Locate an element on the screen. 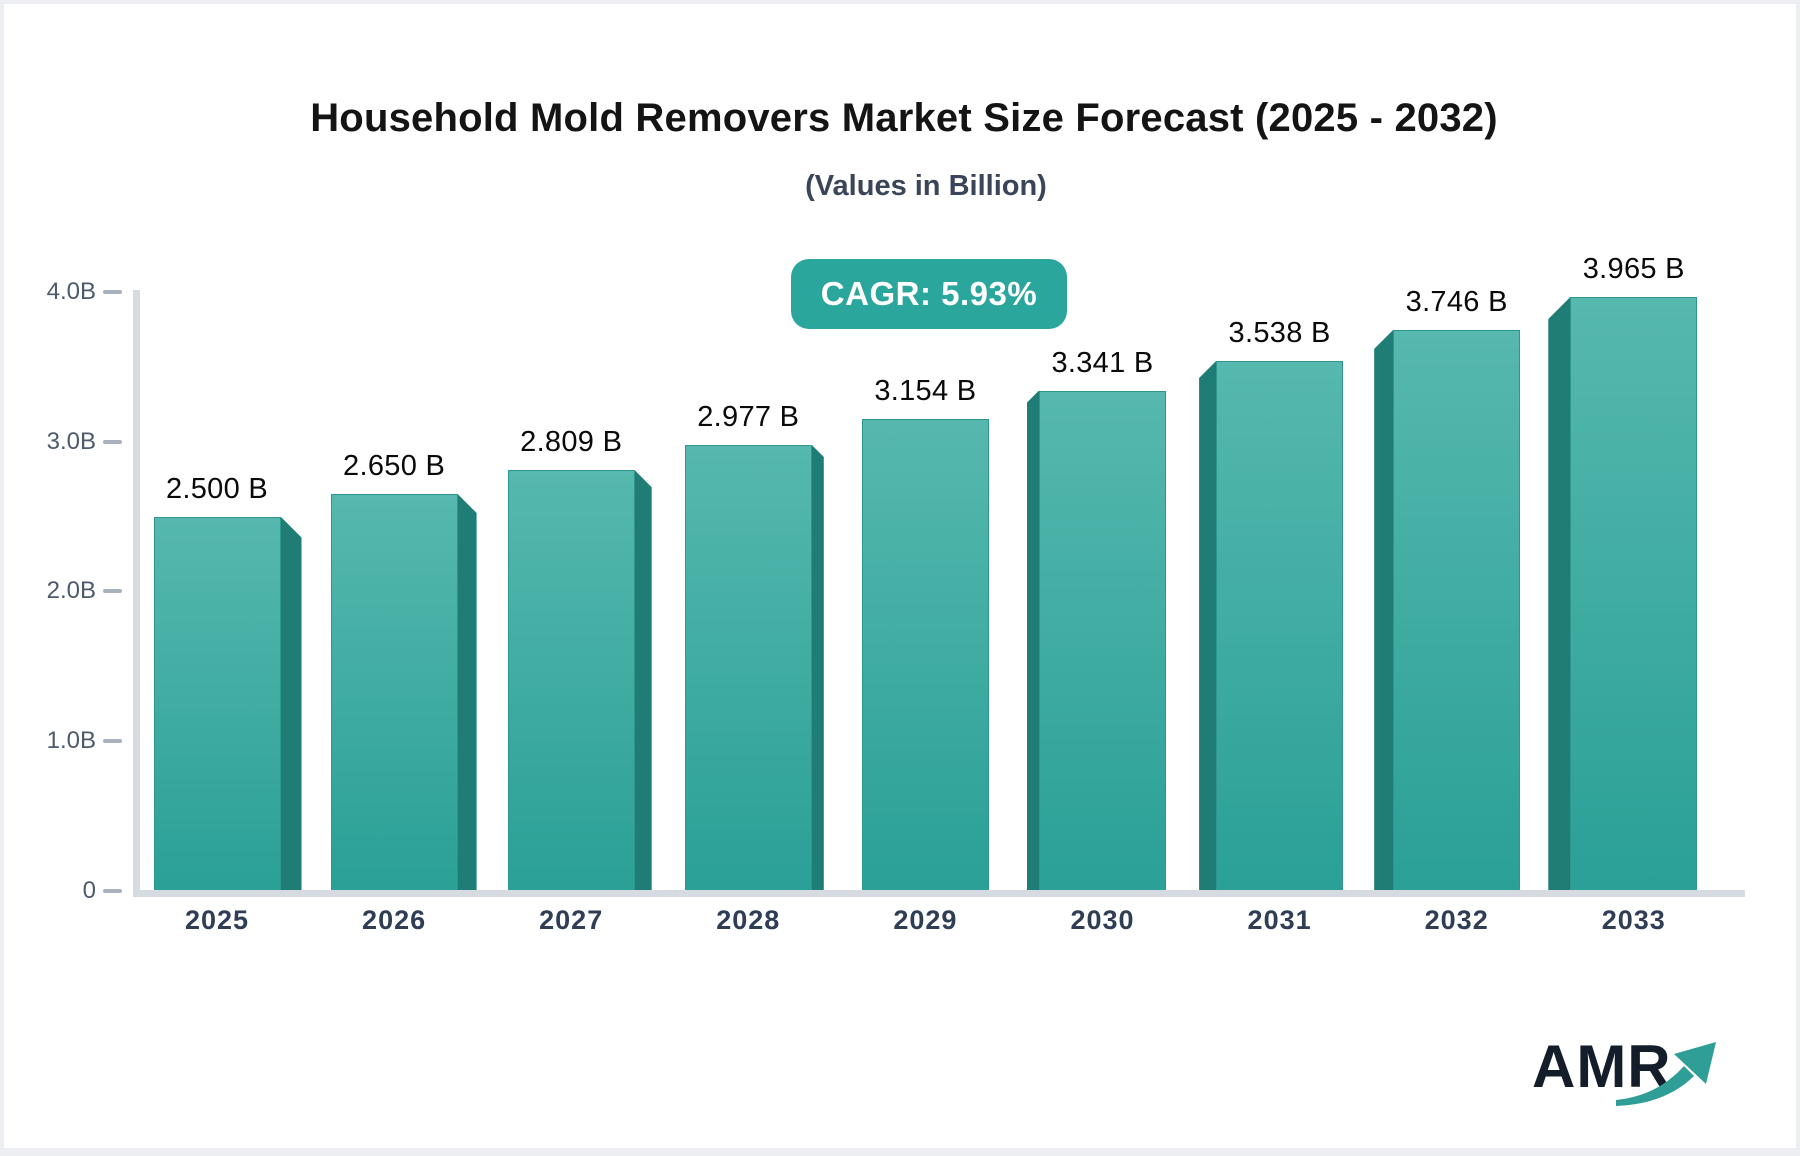 The image size is (1800, 1156). bar-value-label: 2.500 B is located at coordinates (217, 488).